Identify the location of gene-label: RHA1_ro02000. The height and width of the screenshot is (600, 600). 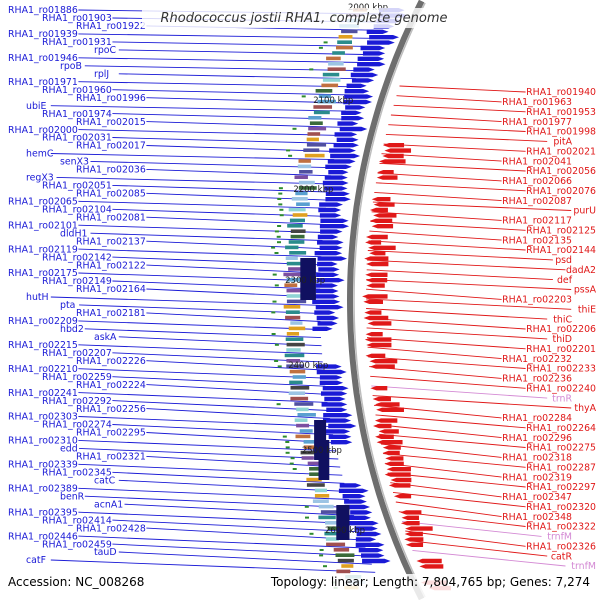
(43, 130).